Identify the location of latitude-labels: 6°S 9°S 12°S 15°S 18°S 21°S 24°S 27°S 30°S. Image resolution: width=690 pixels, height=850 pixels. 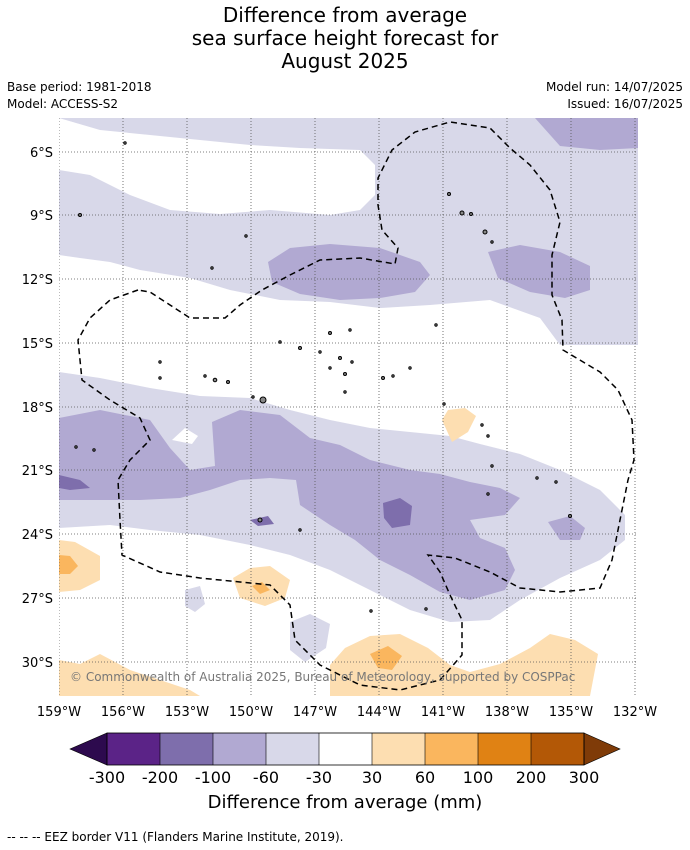
(37, 408).